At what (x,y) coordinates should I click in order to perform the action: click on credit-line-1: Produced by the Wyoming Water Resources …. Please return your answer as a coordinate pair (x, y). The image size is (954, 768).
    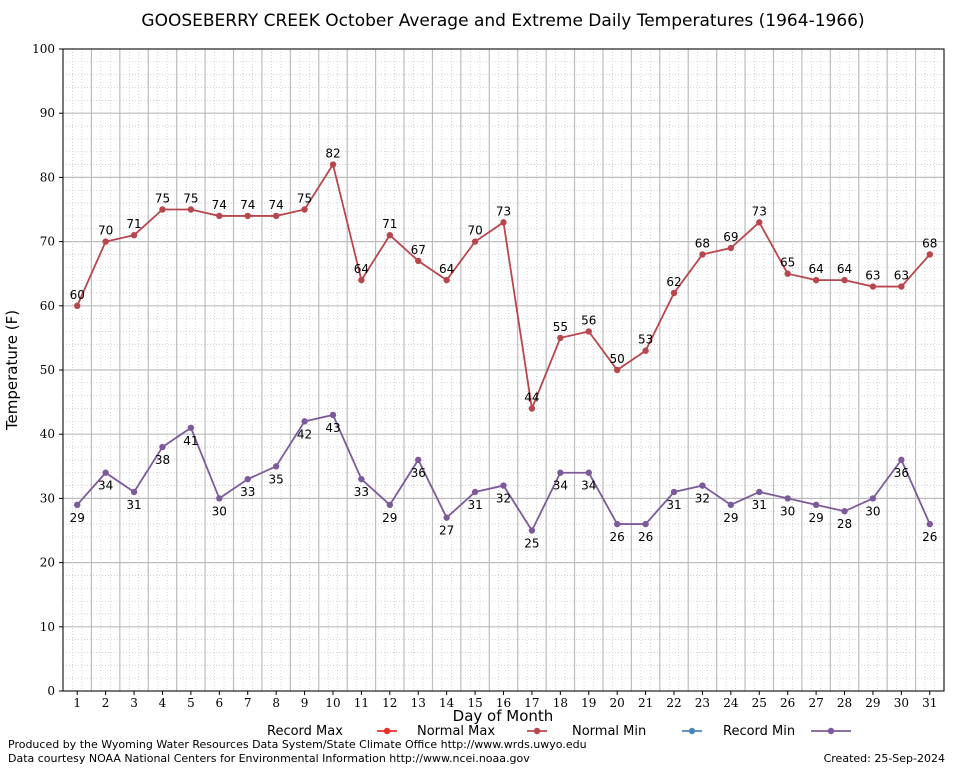
    Looking at the image, I should click on (297, 744).